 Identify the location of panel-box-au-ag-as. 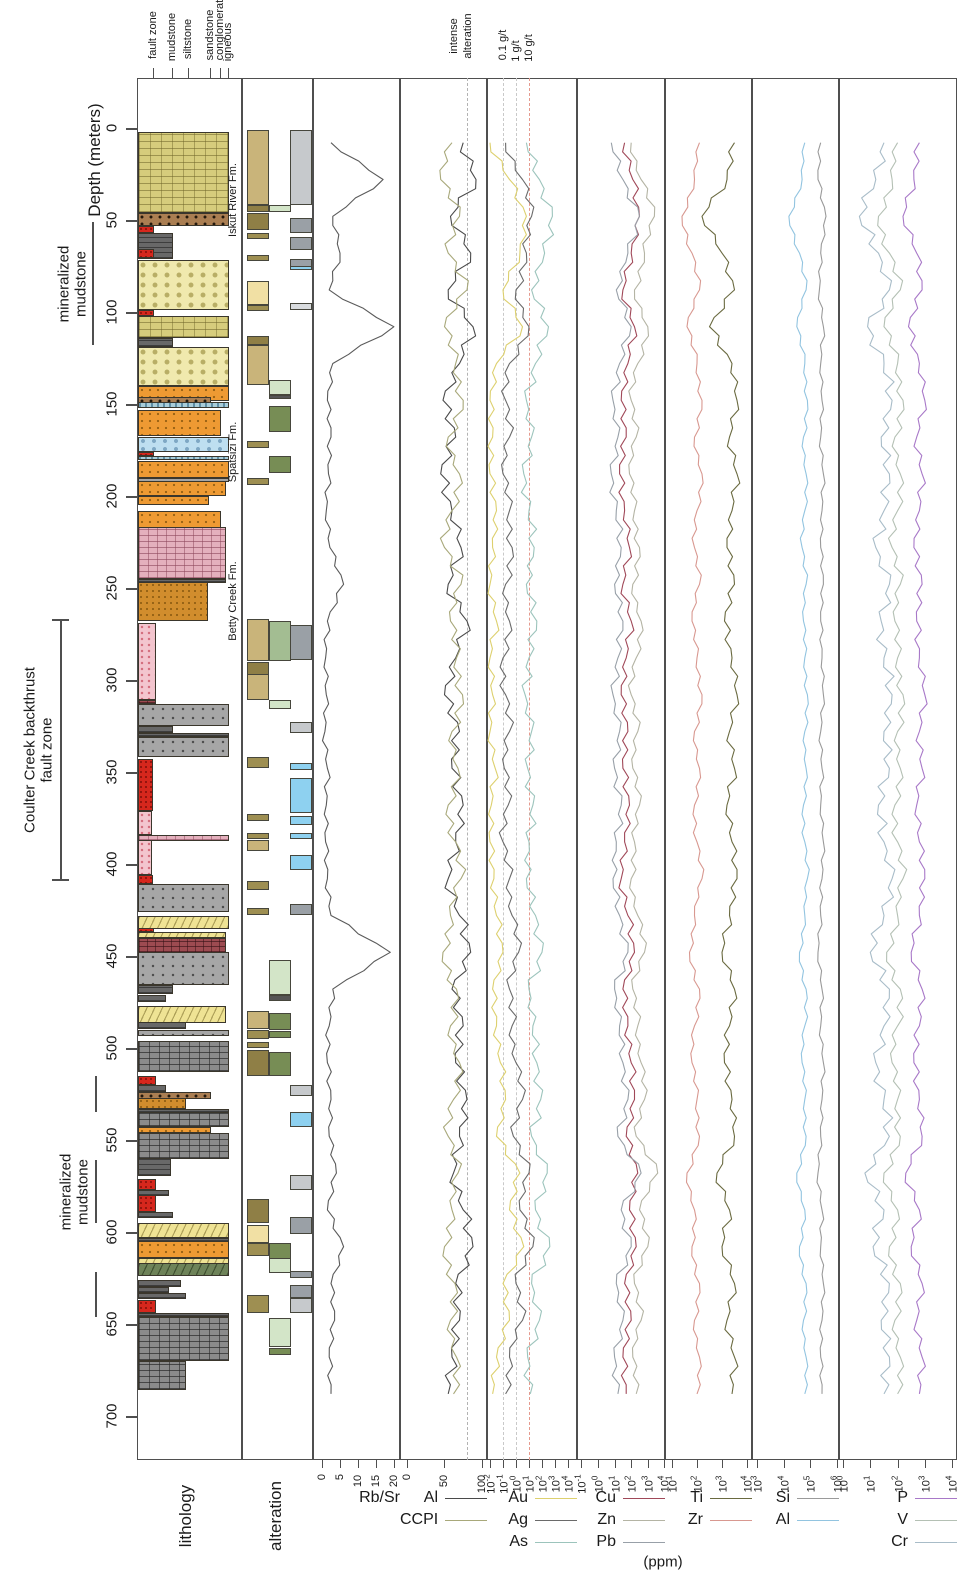
(532, 769).